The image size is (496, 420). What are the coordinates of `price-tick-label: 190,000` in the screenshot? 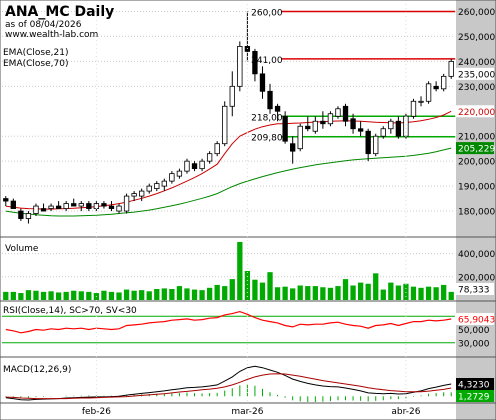 It's located at (476, 188).